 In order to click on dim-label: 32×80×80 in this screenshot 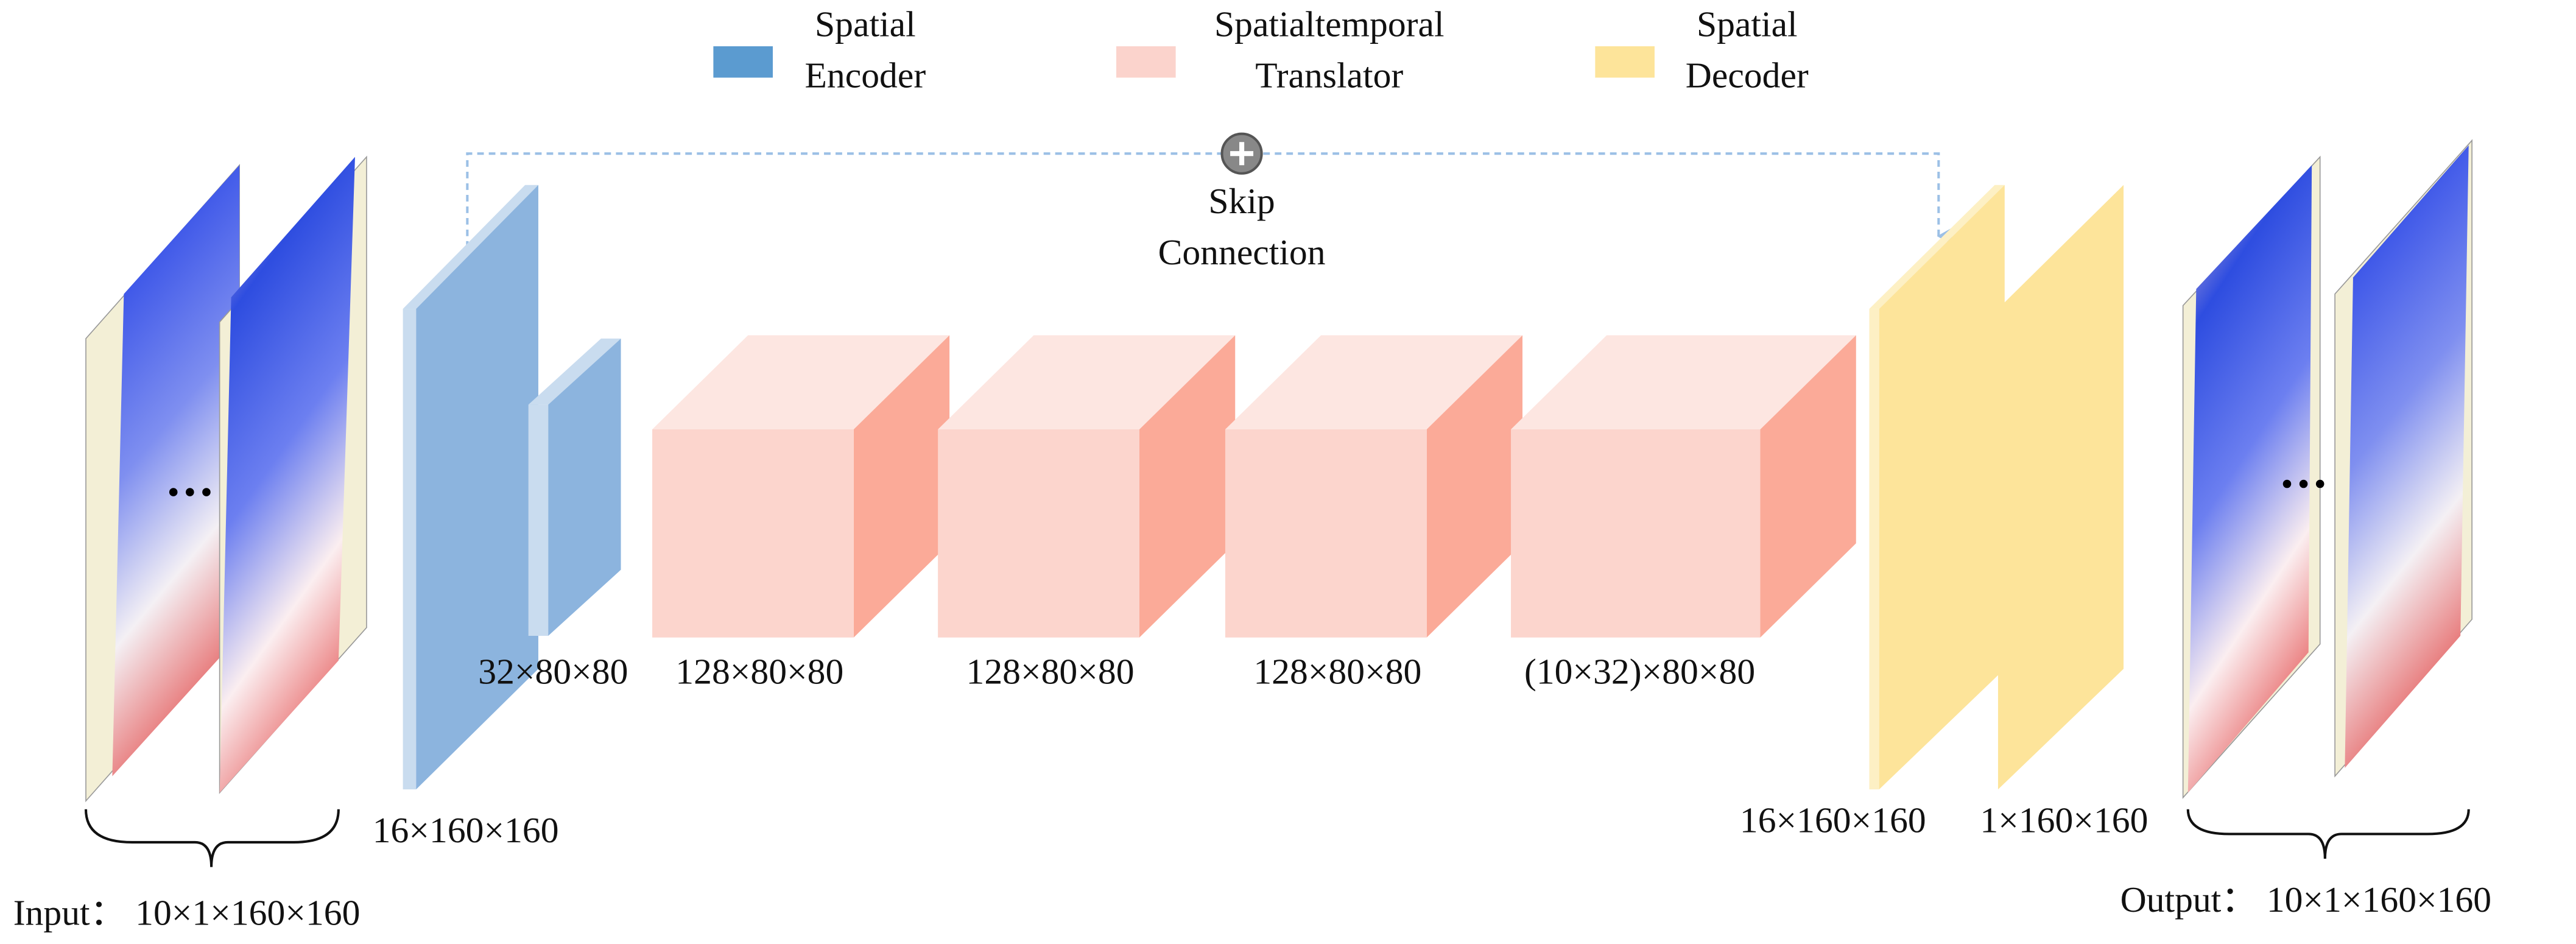, I will do `click(553, 672)`.